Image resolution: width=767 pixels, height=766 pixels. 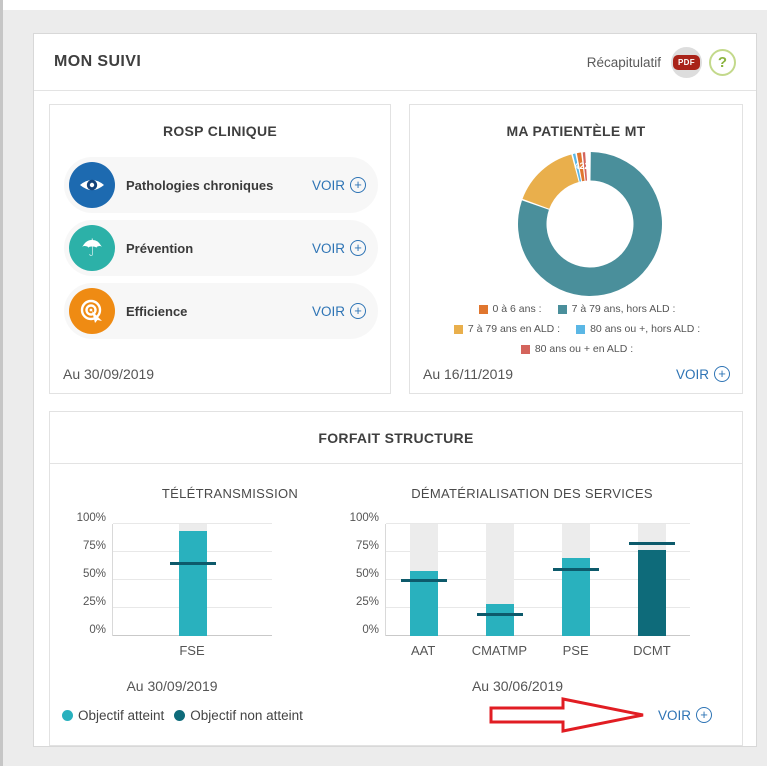 I want to click on bar-FSE, so click(x=192, y=580).